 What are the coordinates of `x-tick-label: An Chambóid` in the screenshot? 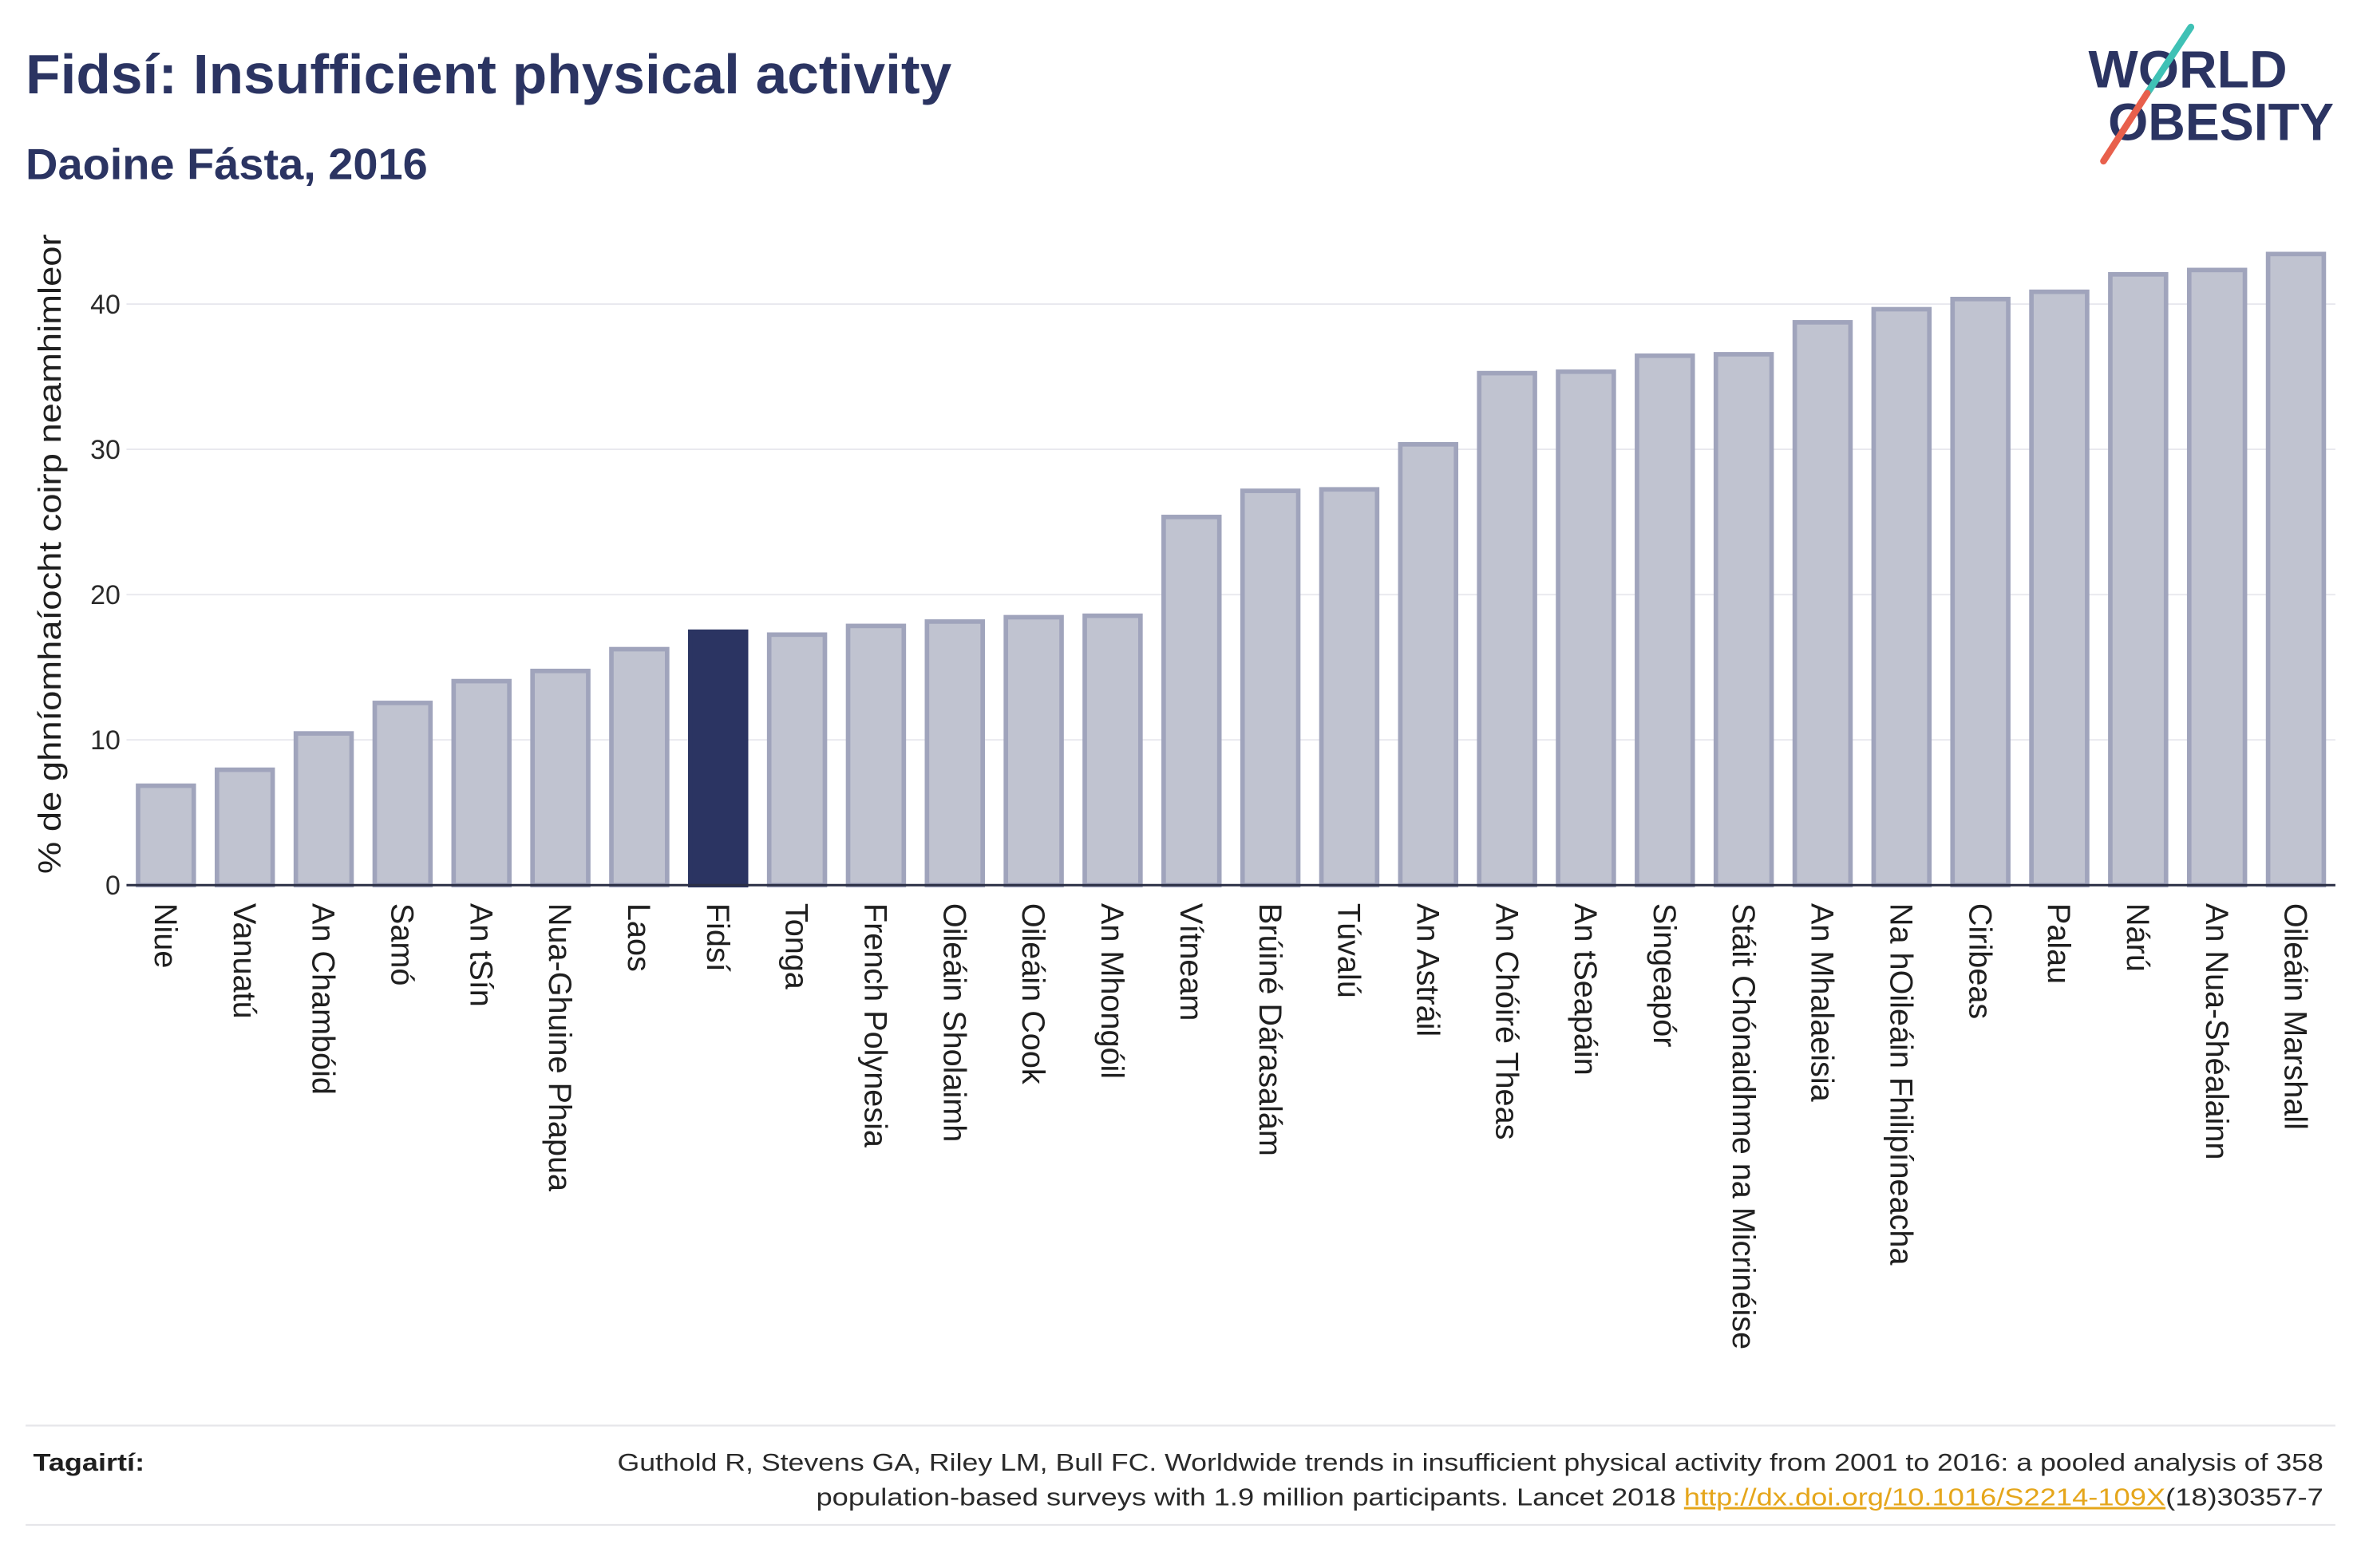 It's located at (323, 999).